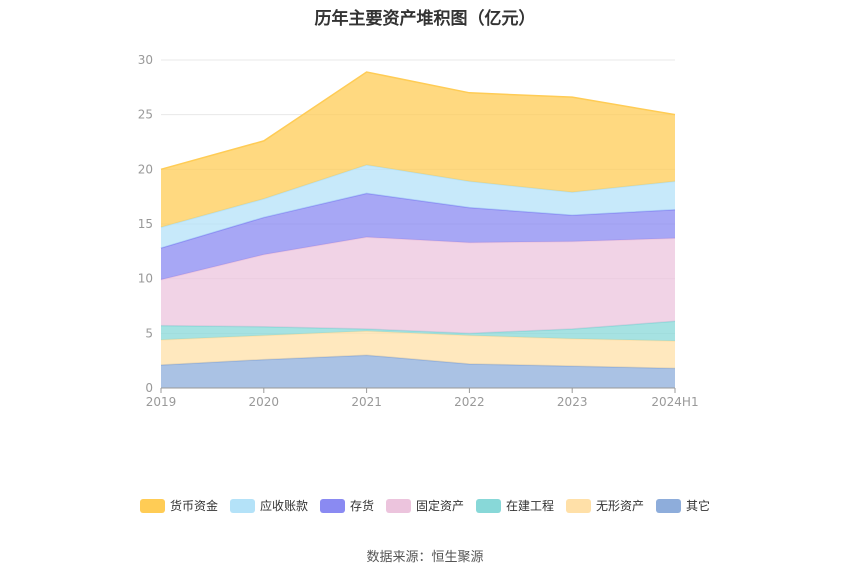 Image resolution: width=850 pixels, height=575 pixels. What do you see at coordinates (572, 402) in the screenshot?
I see `x-tick-label: 2023` at bounding box center [572, 402].